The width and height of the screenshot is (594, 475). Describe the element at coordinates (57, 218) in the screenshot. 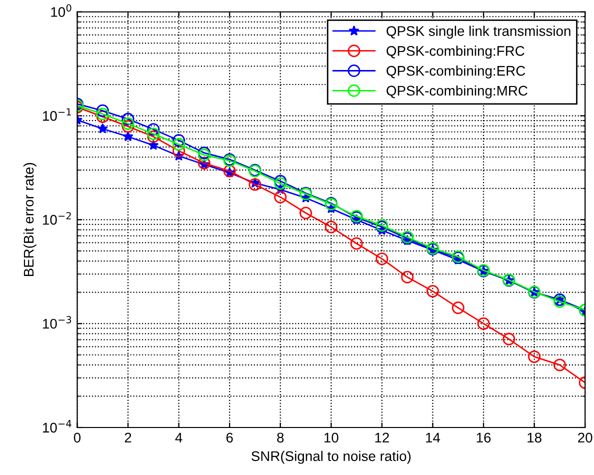

I see `y-tick-label: 10$^{−2}$` at that location.